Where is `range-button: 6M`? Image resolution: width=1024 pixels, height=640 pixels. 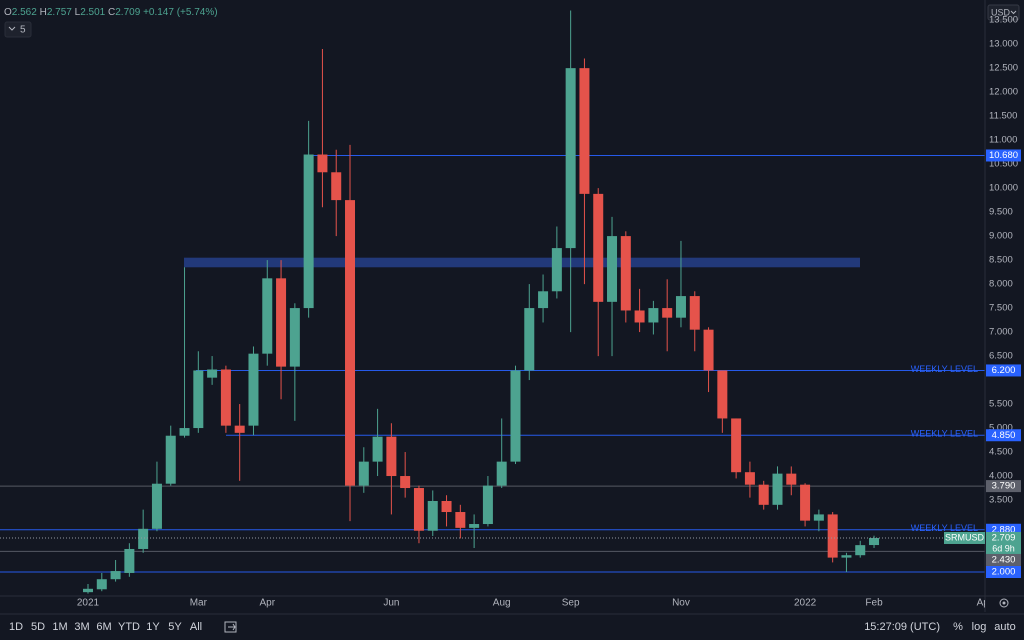 range-button: 6M is located at coordinates (103, 627).